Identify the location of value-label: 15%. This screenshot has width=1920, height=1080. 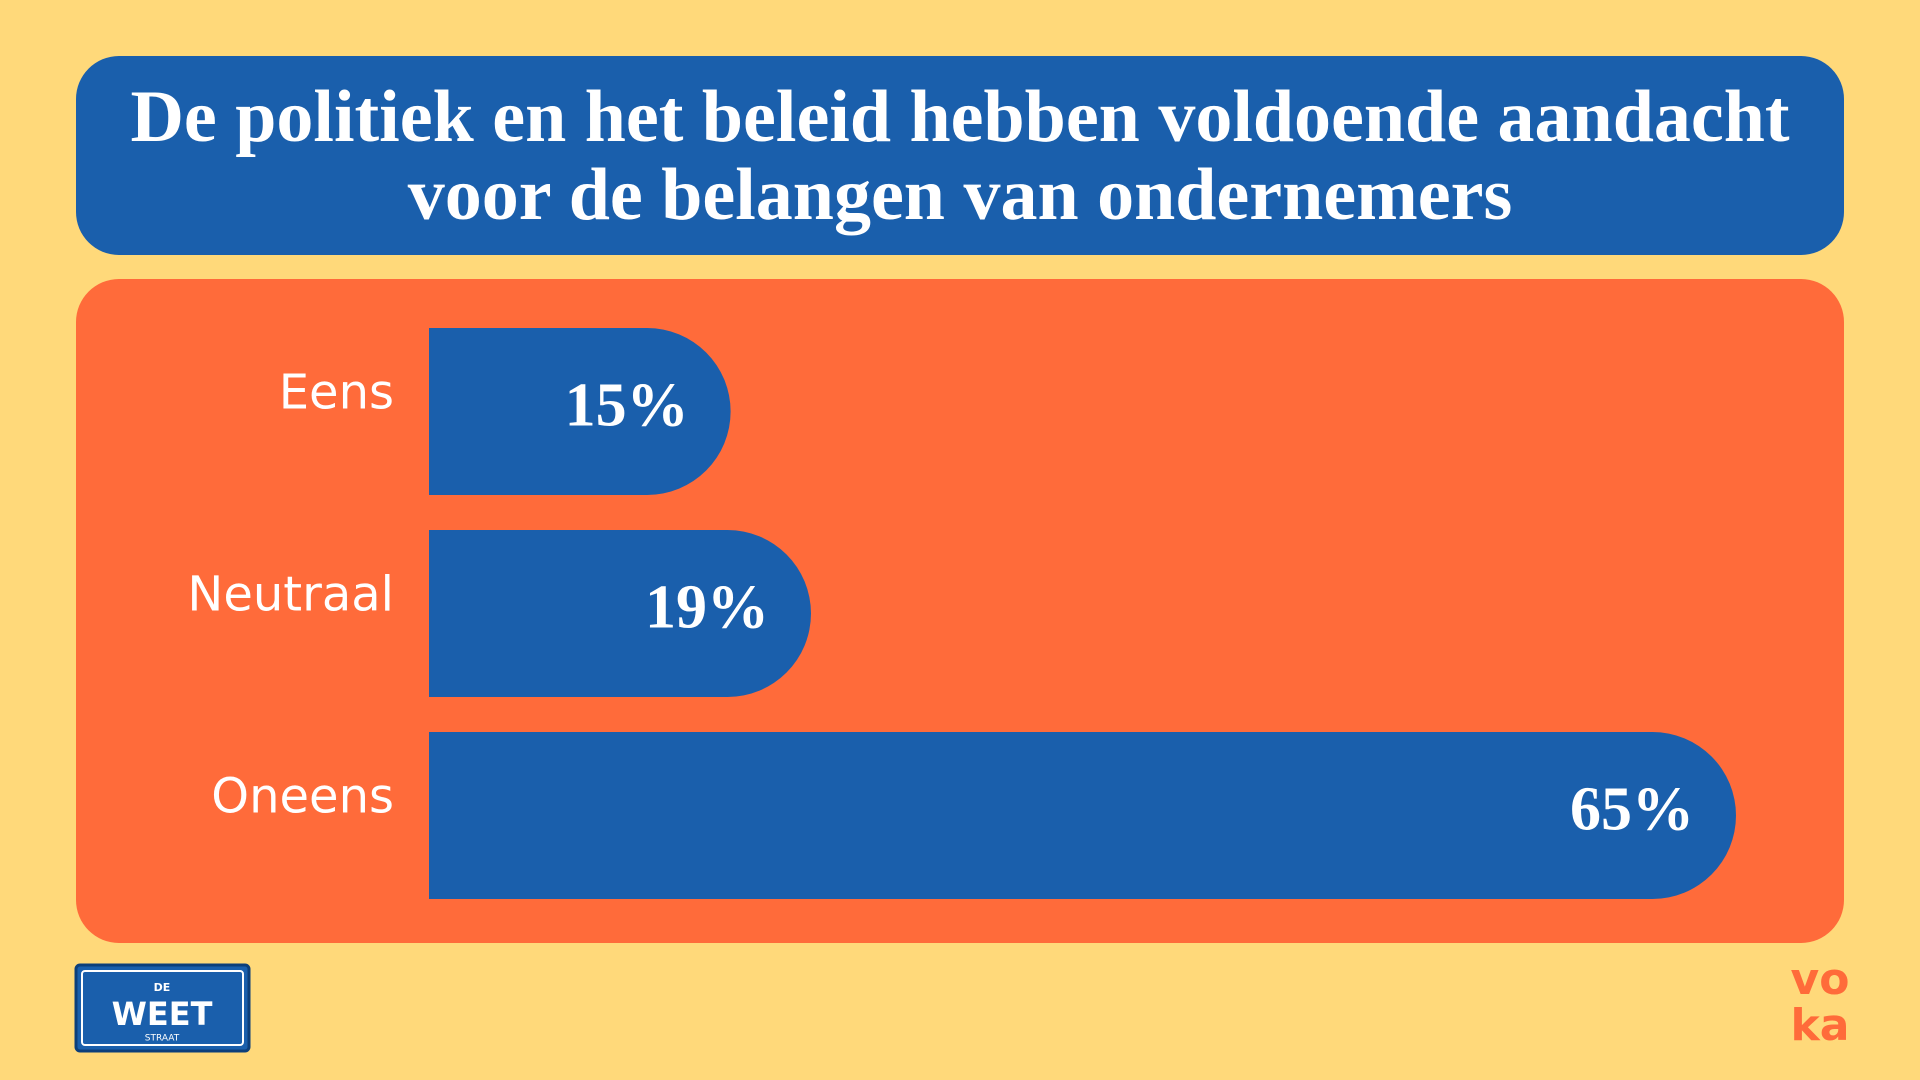
(627, 406).